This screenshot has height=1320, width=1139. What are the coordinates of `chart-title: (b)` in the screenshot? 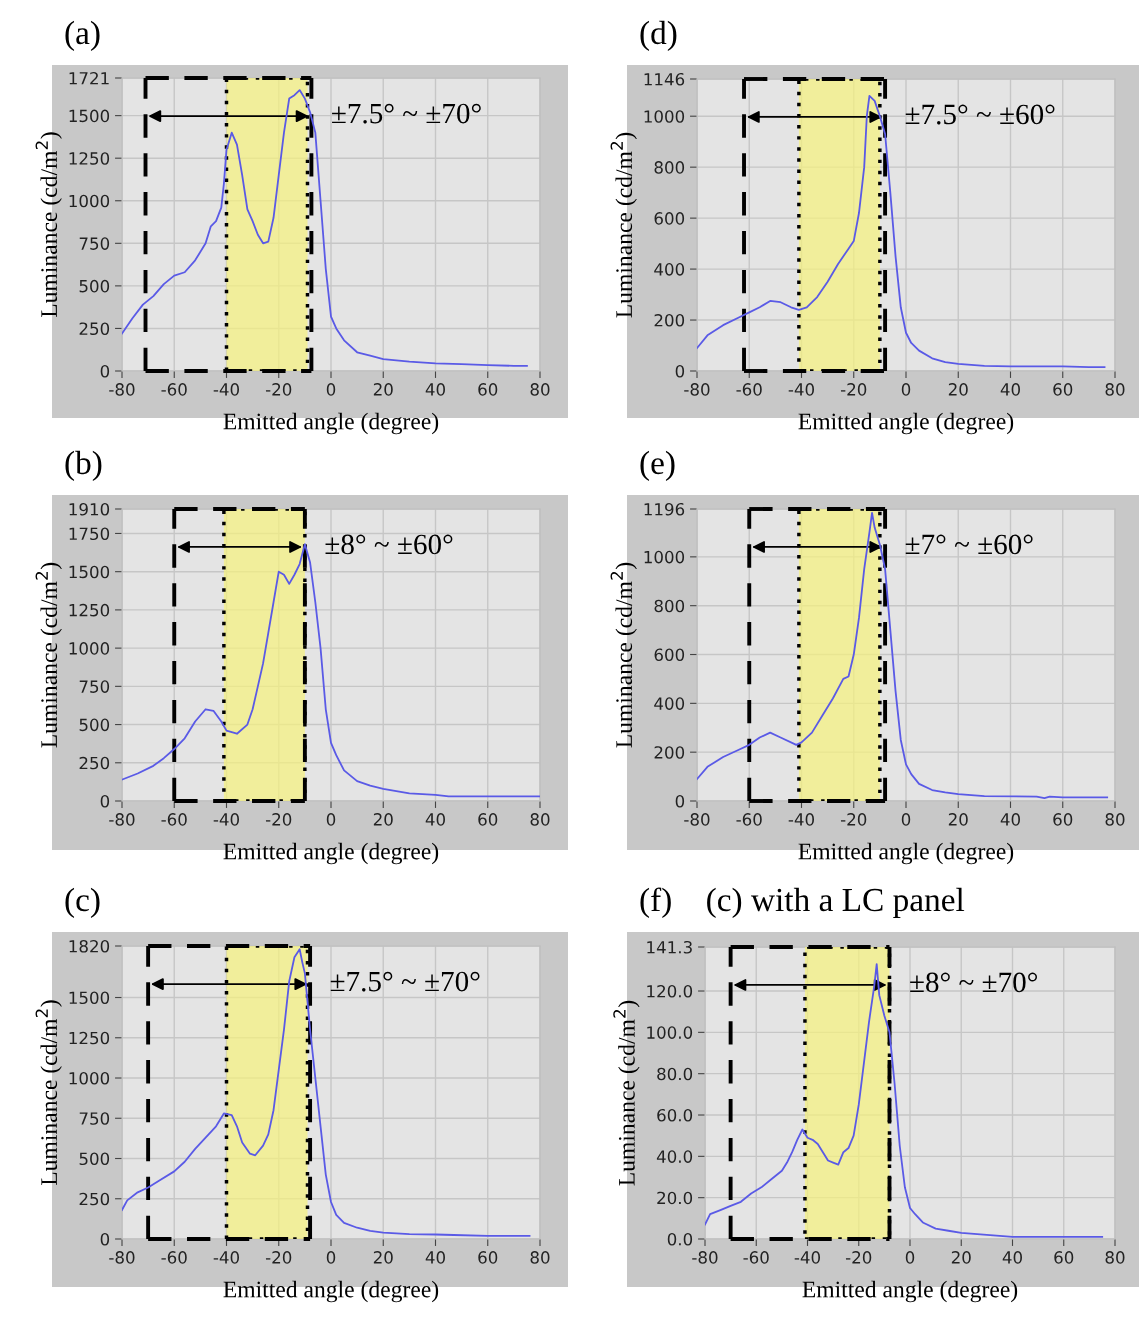 It's located at (83, 465).